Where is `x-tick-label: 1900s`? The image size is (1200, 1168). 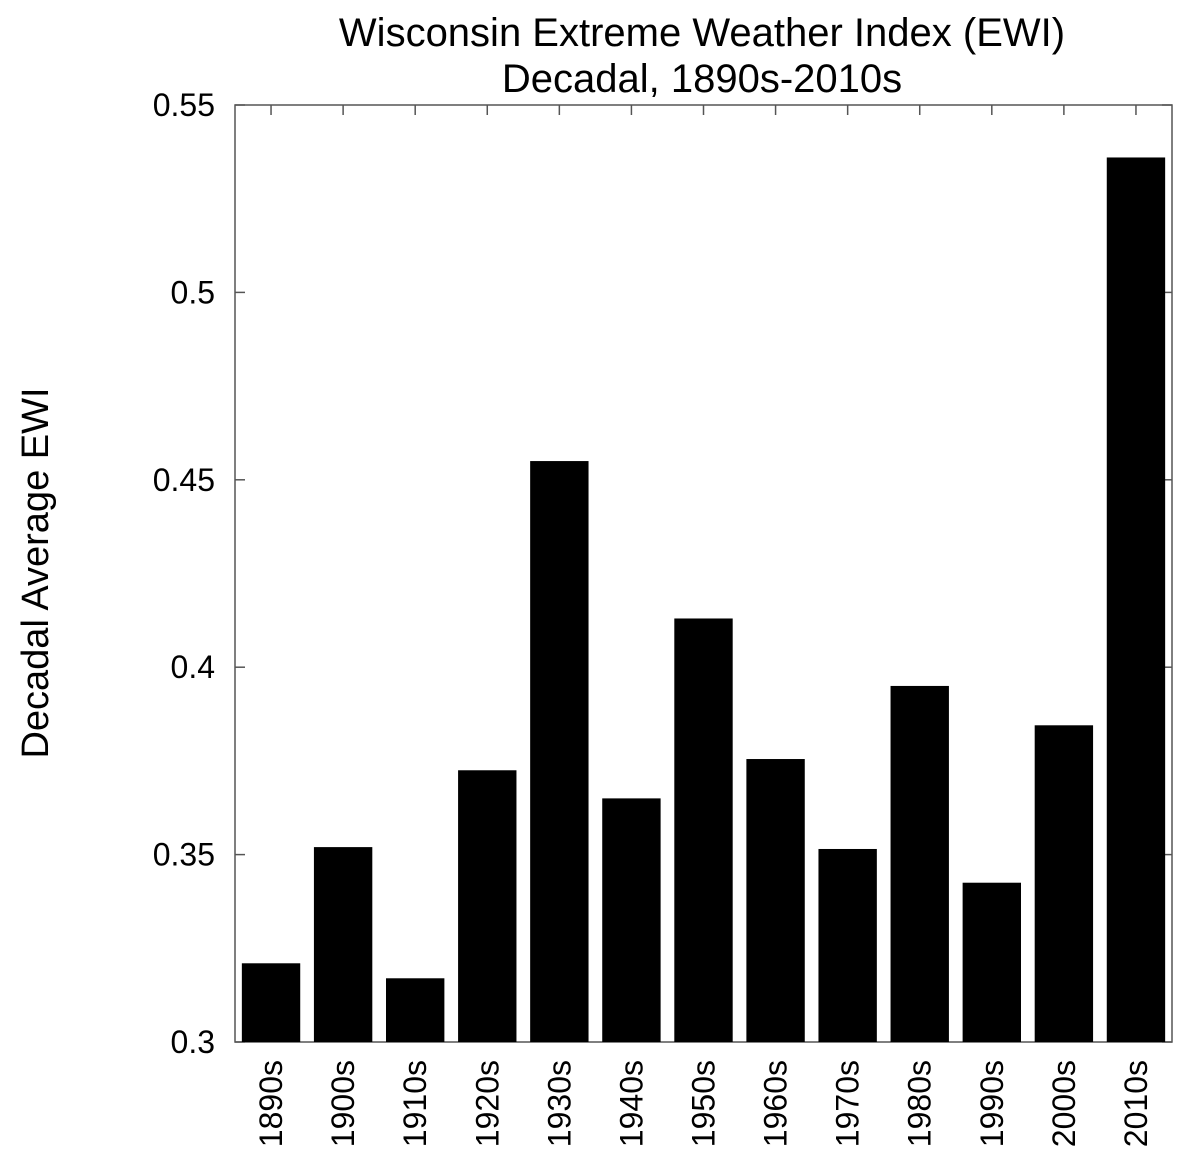 x-tick-label: 1900s is located at coordinates (343, 1103).